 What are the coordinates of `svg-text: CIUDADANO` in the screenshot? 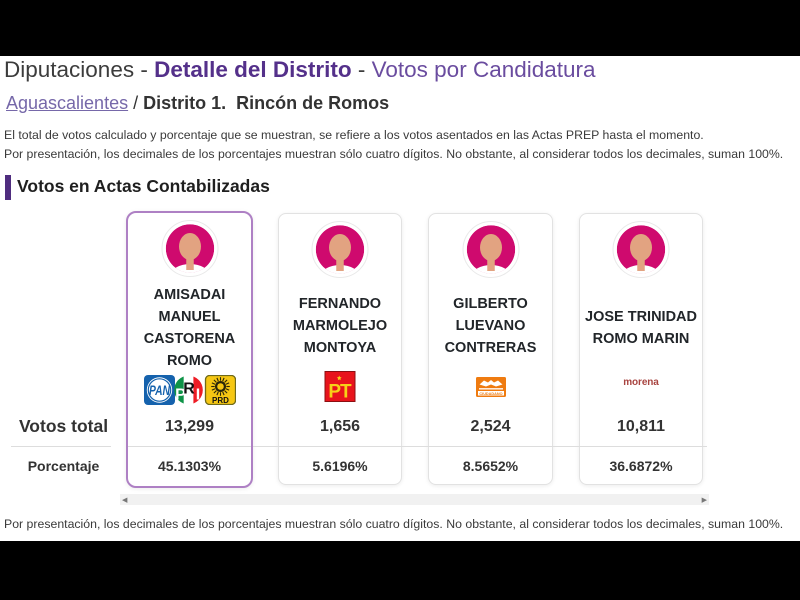 It's located at (490, 394).